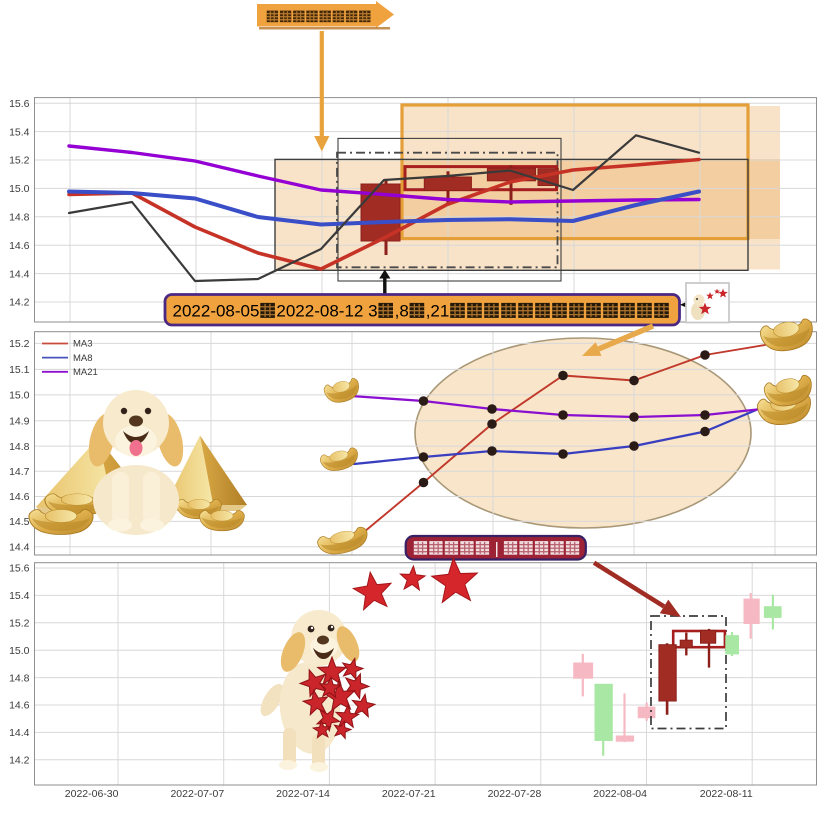 The image size is (822, 814). Describe the element at coordinates (326, 311) in the screenshot. I see `svg-text: 2022-08-12 3` at that location.